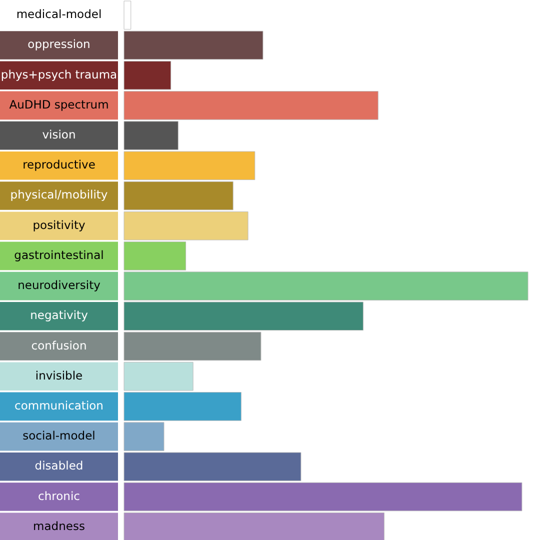 The height and width of the screenshot is (540, 540). Describe the element at coordinates (59, 495) in the screenshot. I see `y-tick-label: chronic` at that location.